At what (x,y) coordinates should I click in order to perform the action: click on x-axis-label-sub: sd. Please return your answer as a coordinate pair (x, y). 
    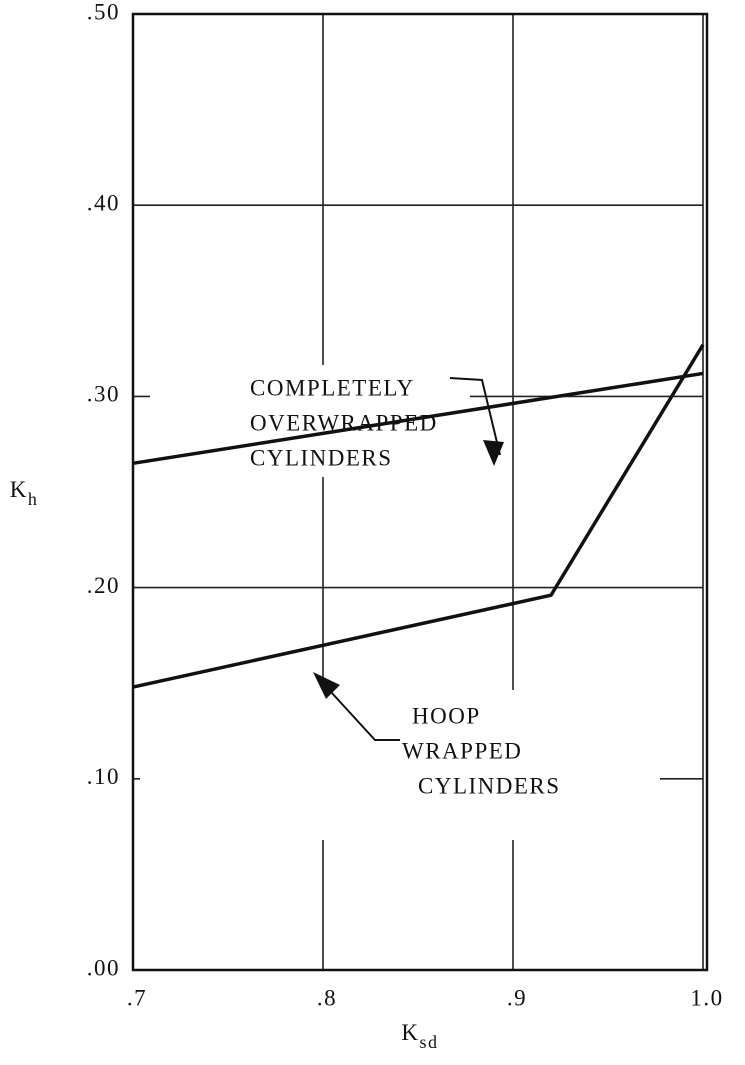
    Looking at the image, I should click on (429, 1042).